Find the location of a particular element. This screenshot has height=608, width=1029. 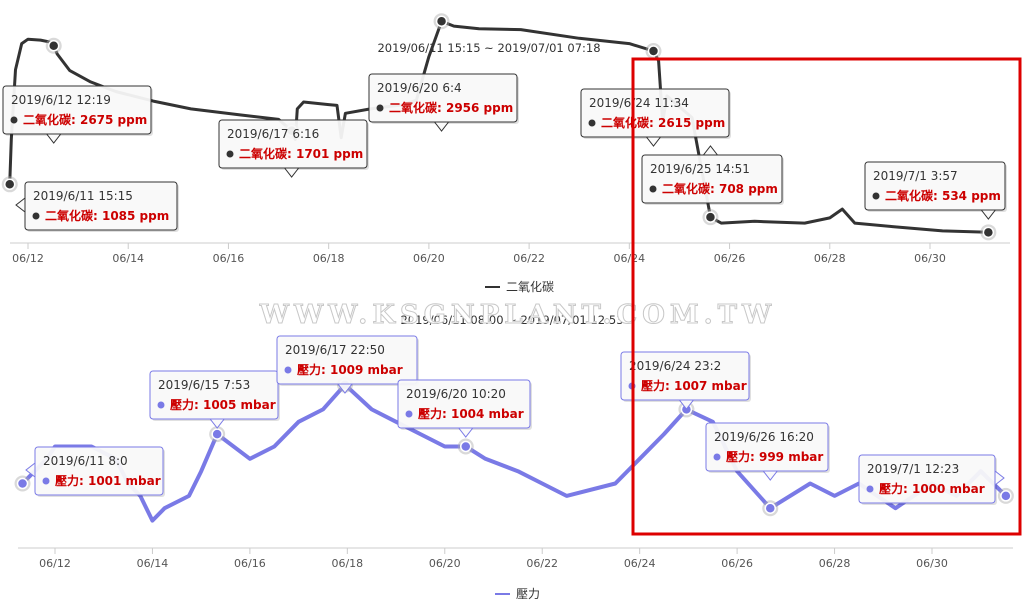

chart-title: 2019/06/11 15:15 ~ 2019/07/01 07:18 is located at coordinates (488, 48).